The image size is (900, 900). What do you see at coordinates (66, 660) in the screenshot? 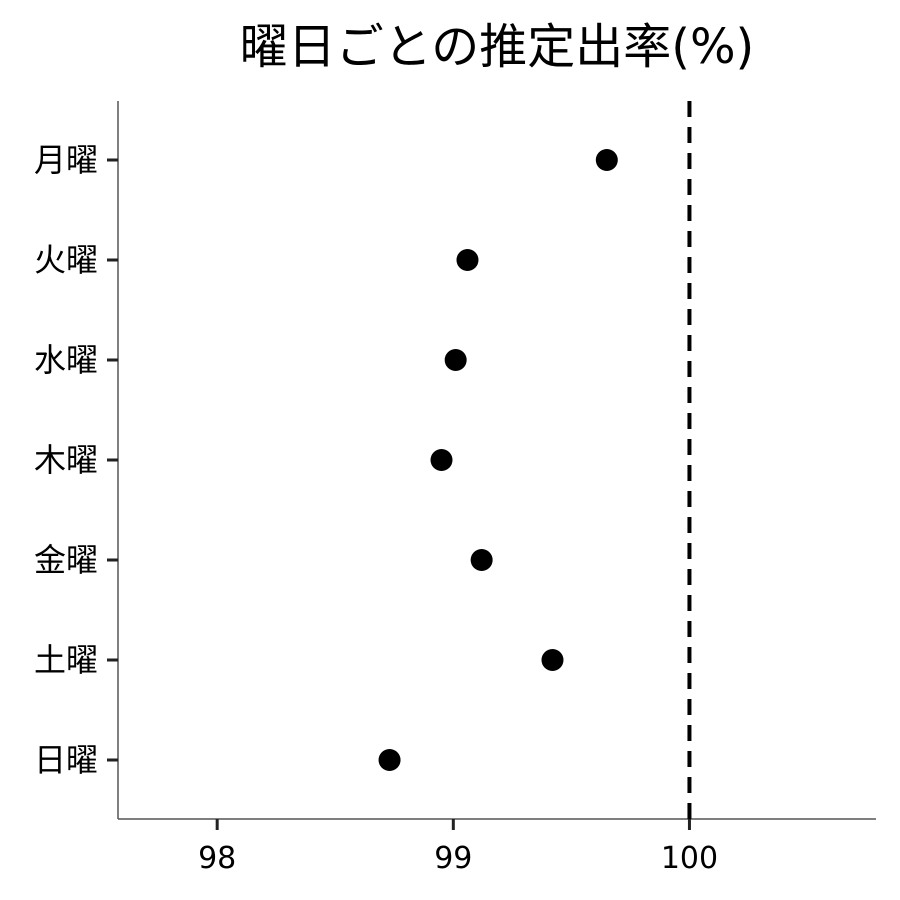
I see `y-tick-label: 土曜` at bounding box center [66, 660].